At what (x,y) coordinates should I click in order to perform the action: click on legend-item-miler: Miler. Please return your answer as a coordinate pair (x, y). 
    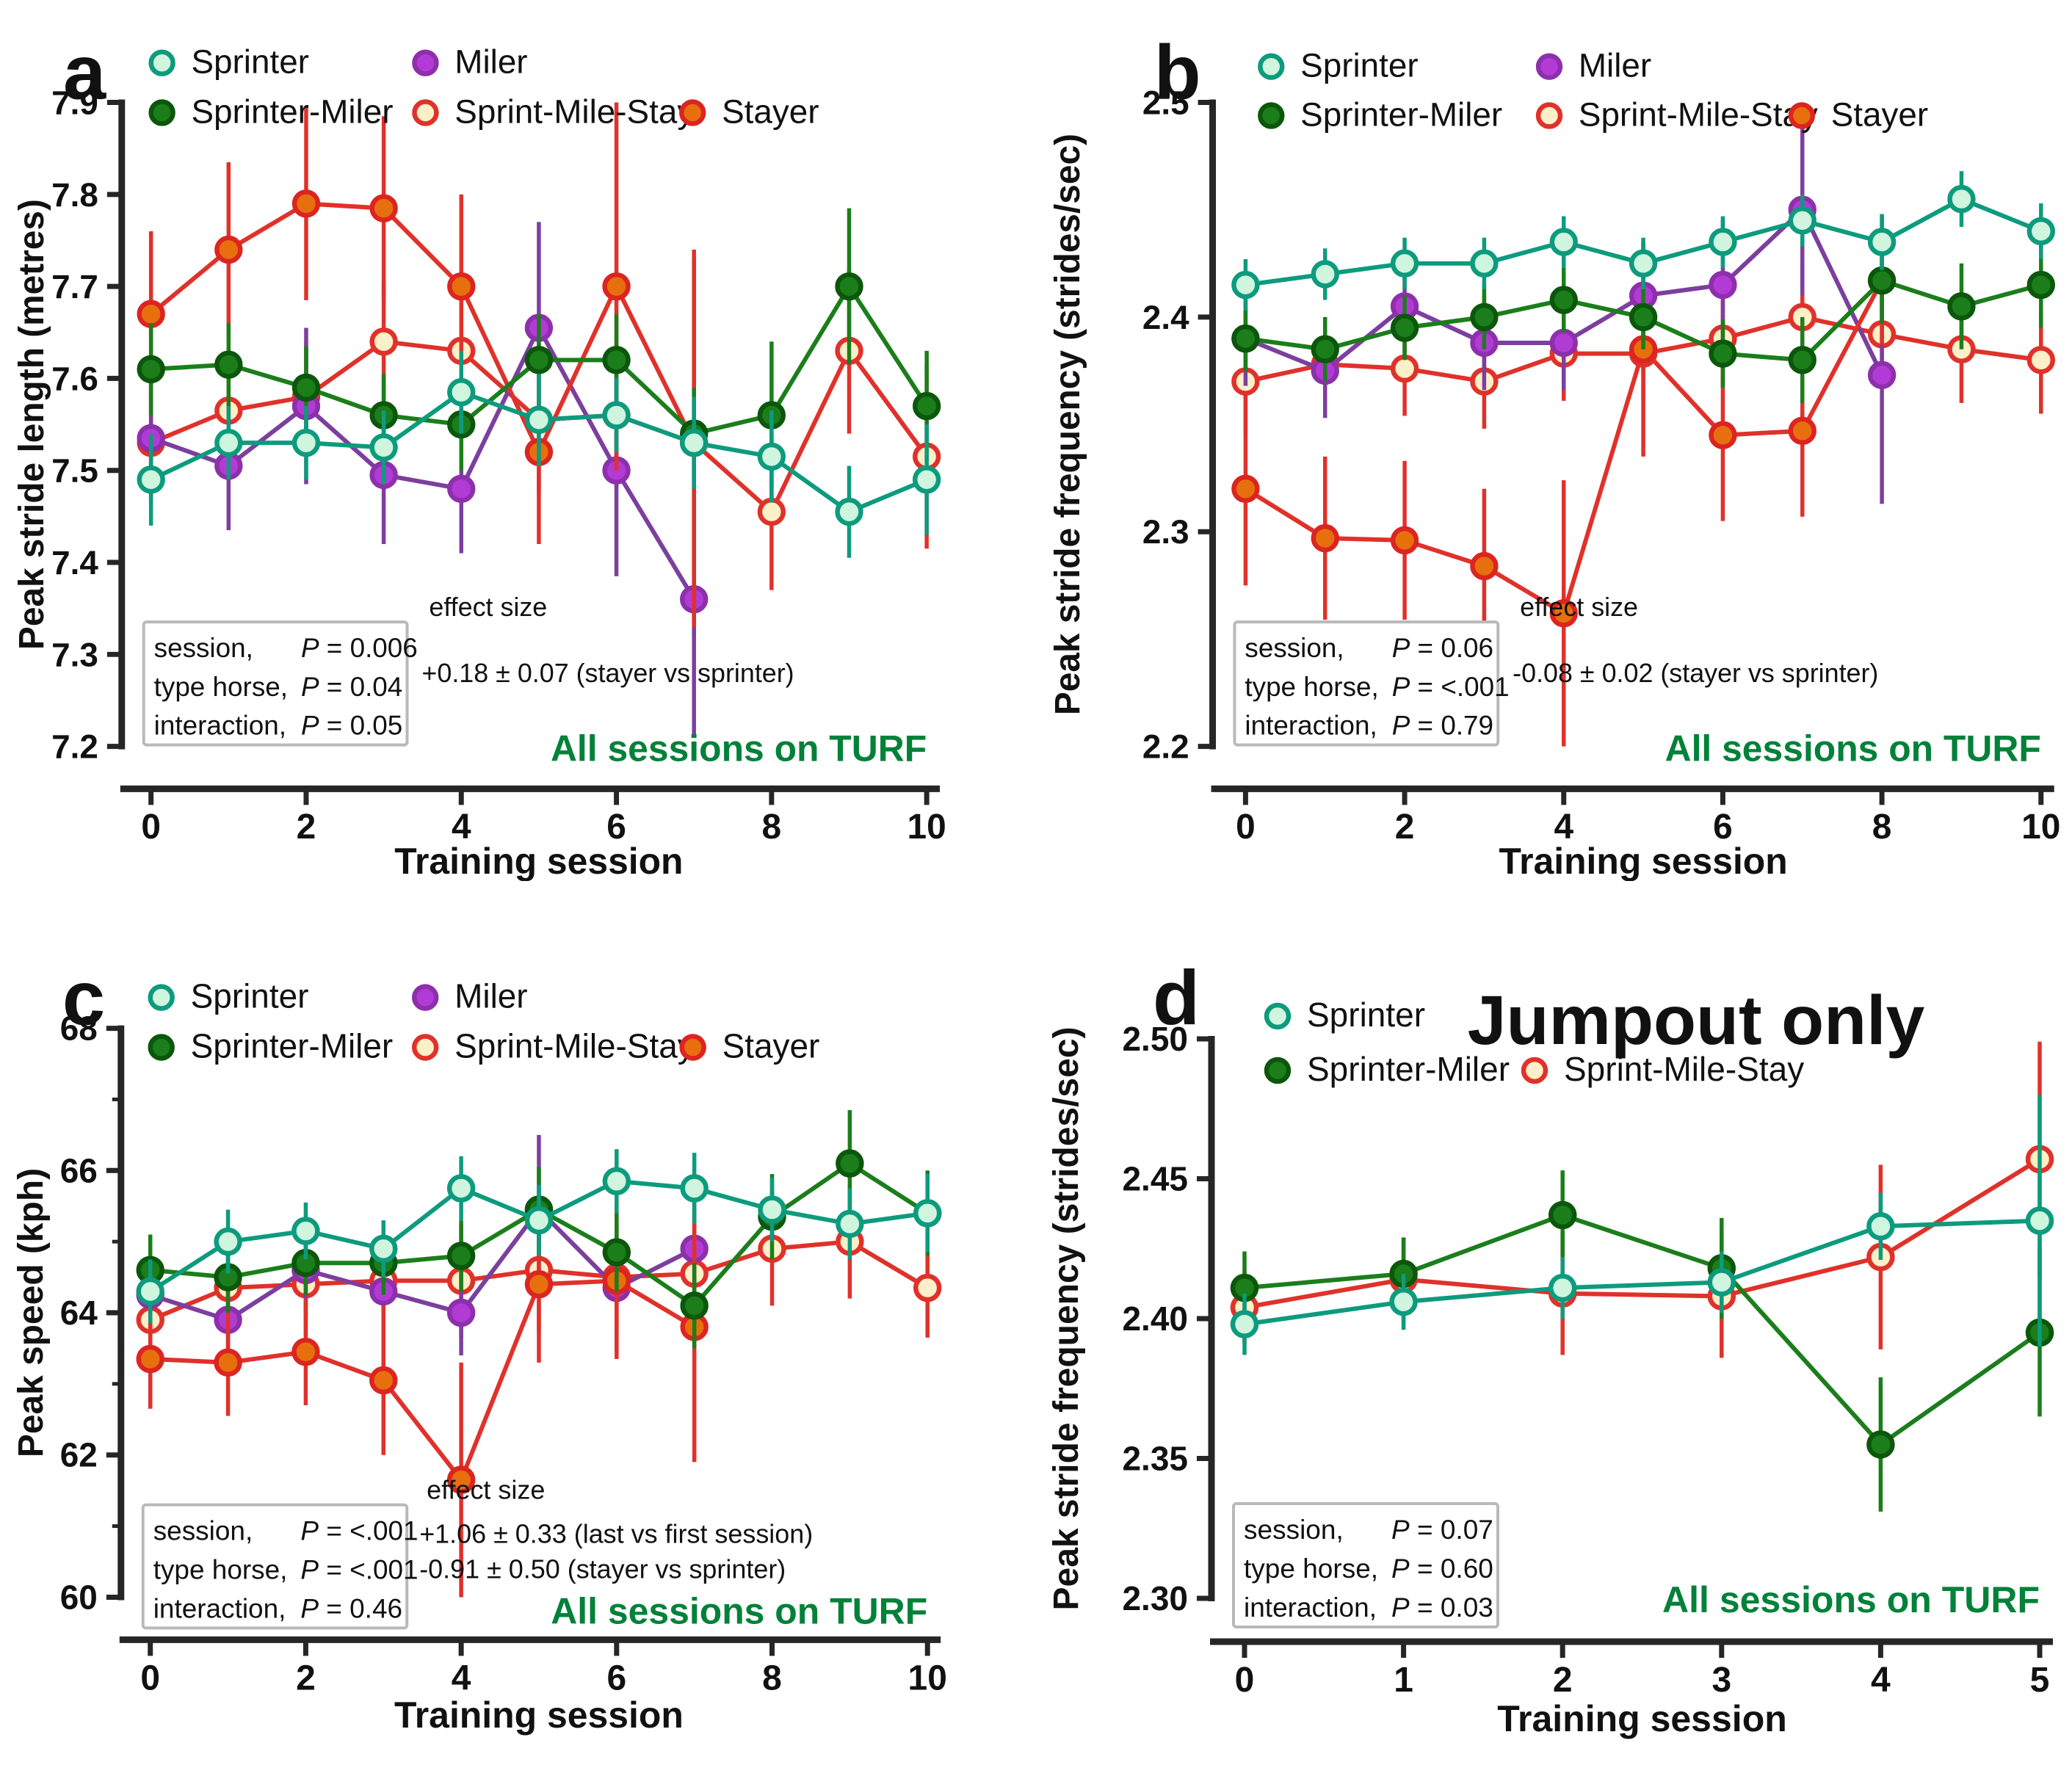
    Looking at the image, I should click on (470, 62).